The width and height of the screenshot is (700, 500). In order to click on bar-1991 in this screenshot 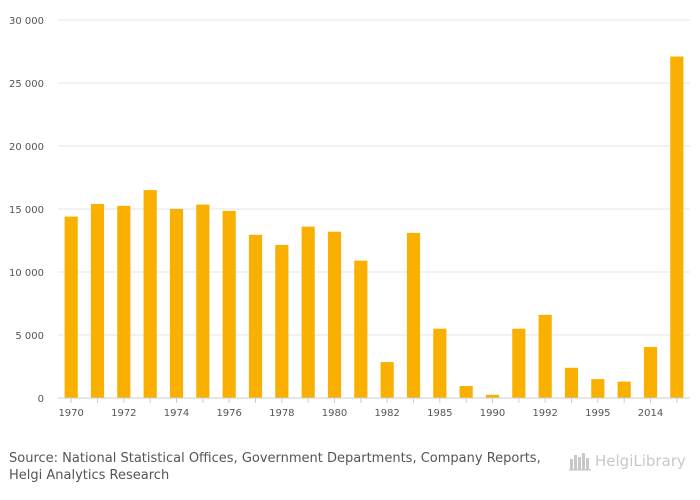, I will do `click(519, 363)`.